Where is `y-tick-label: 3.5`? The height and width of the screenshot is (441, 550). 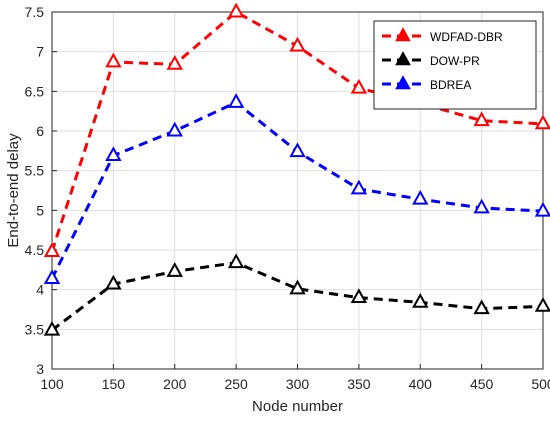 y-tick-label: 3.5 is located at coordinates (35, 329).